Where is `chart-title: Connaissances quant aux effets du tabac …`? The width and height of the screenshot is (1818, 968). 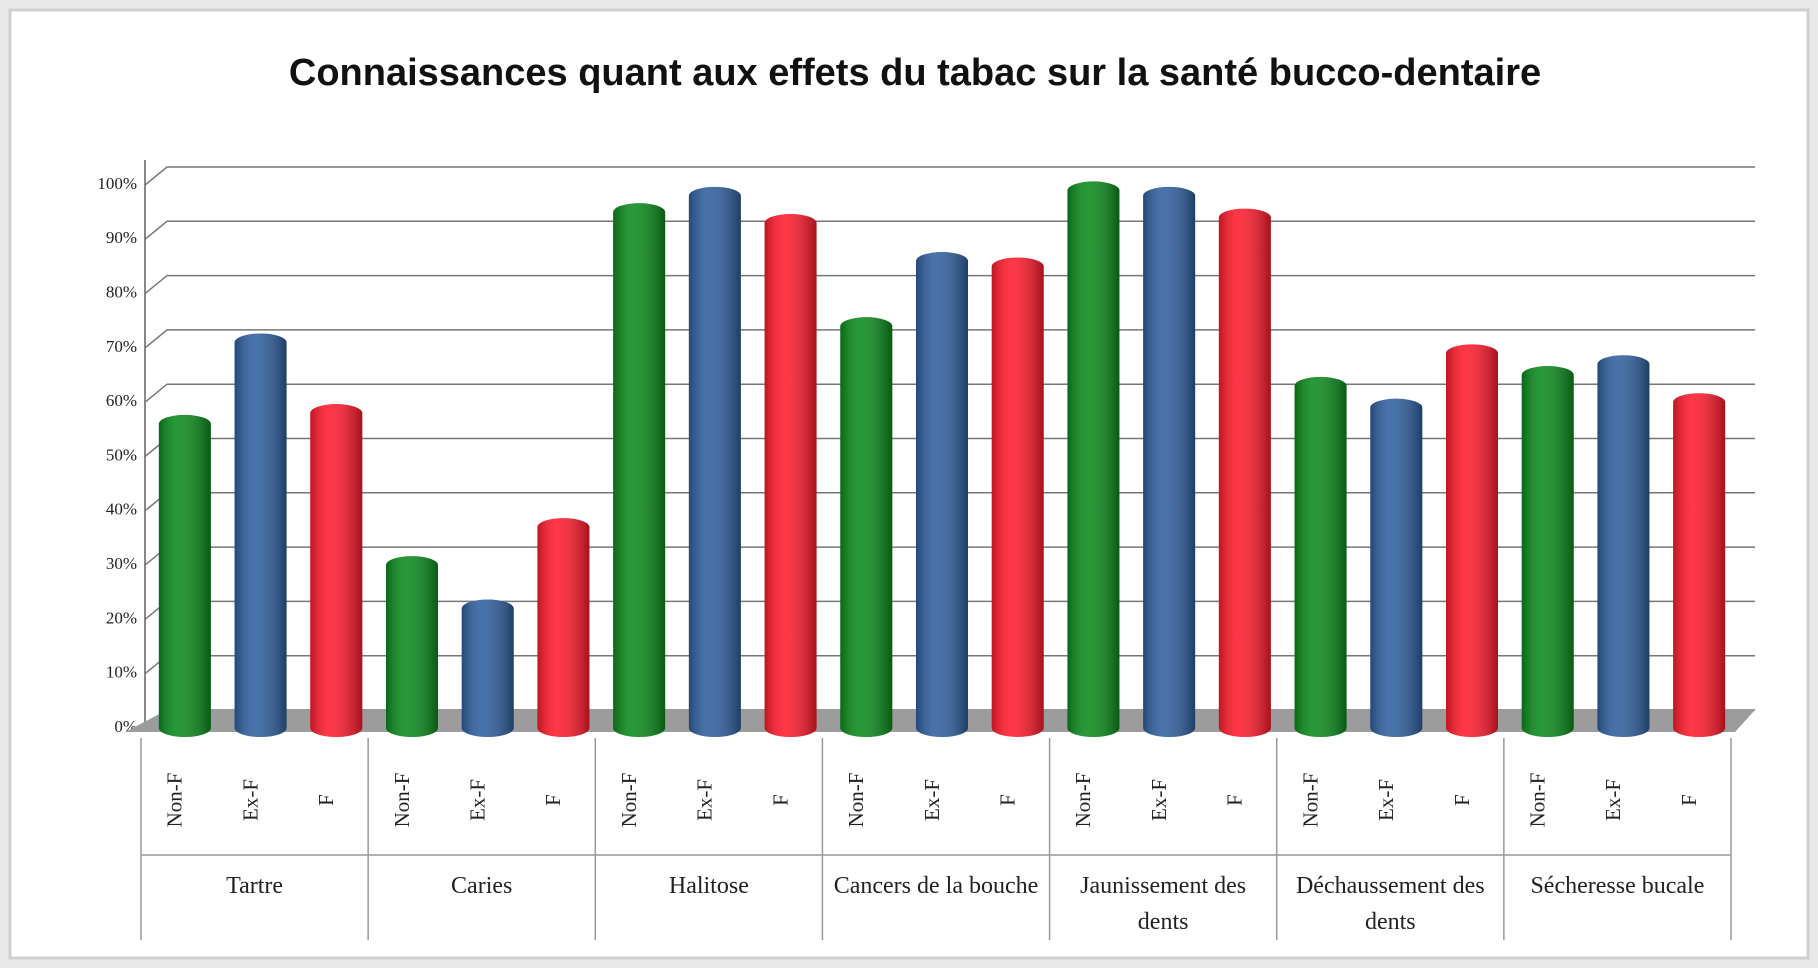
chart-title: Connaissances quant aux effets du tabac … is located at coordinates (915, 73).